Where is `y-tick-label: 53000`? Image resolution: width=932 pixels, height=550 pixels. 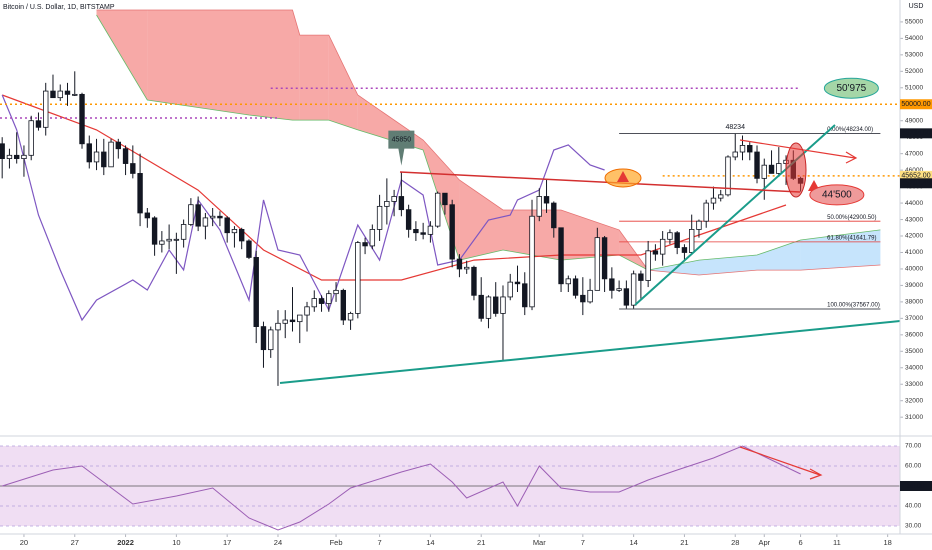 y-tick-label: 53000 is located at coordinates (914, 55).